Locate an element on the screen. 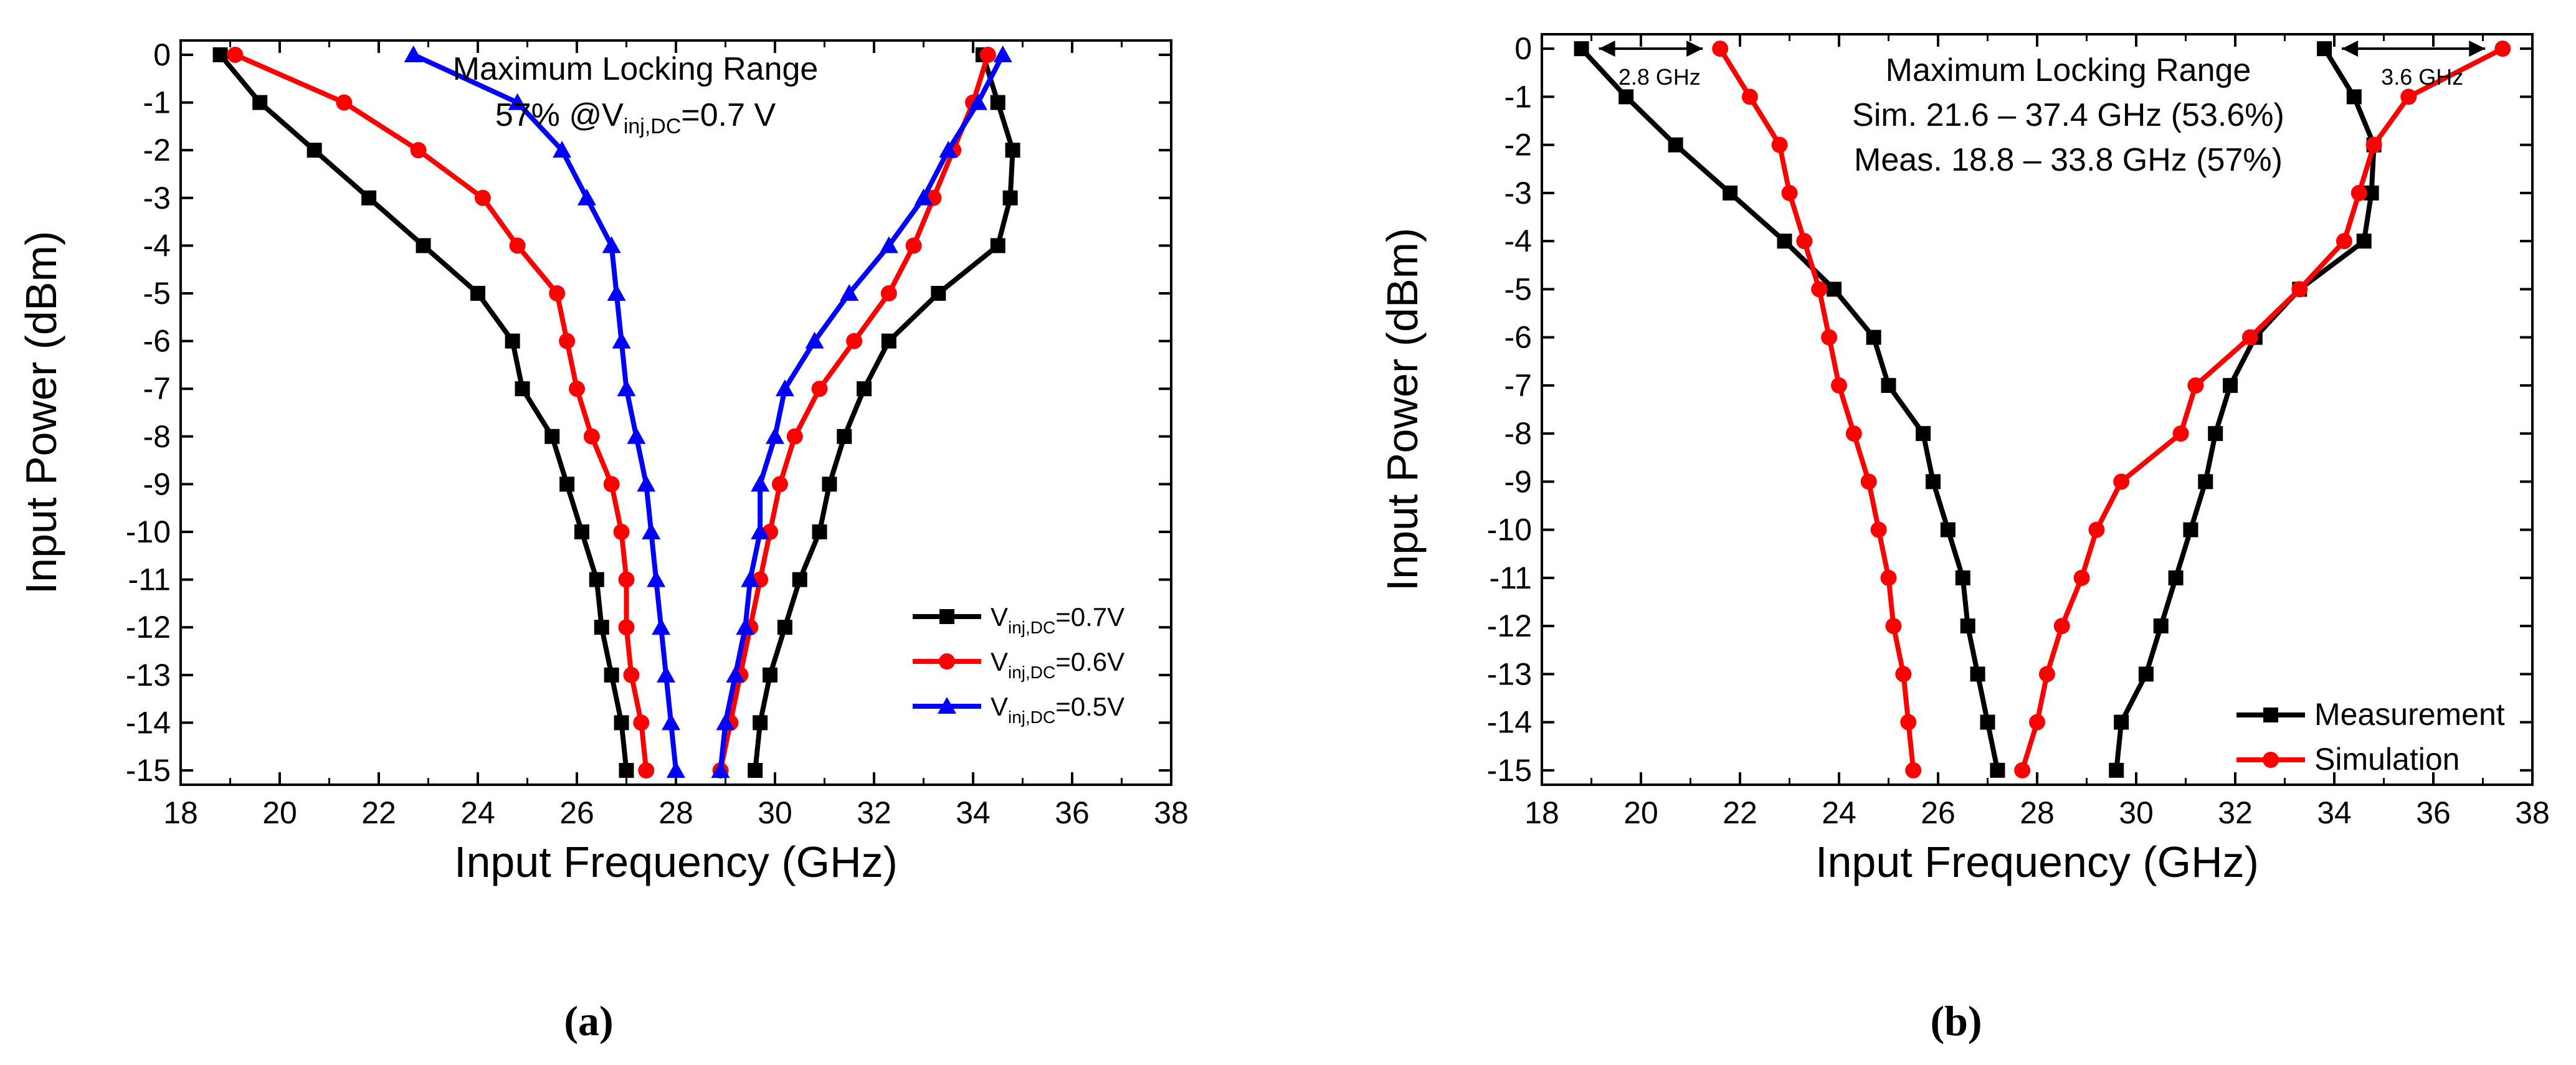  x-tick-label: 34 is located at coordinates (2334, 813).